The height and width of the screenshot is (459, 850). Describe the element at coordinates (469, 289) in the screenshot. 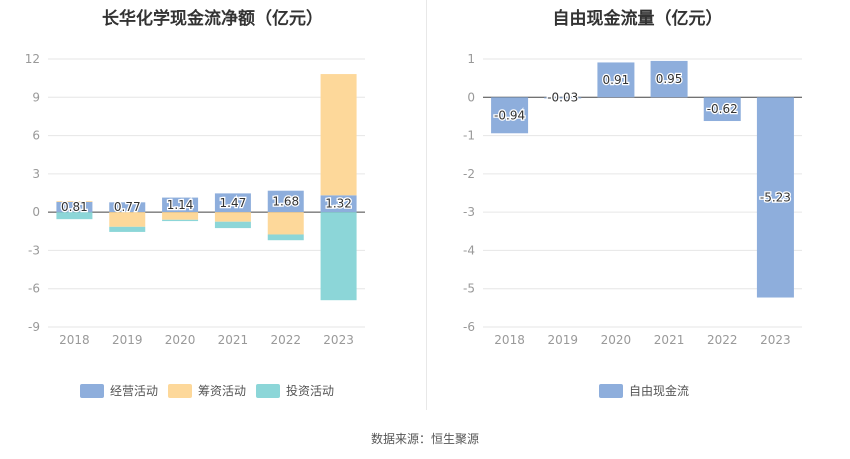

I see `y-tick-label: -5` at that location.